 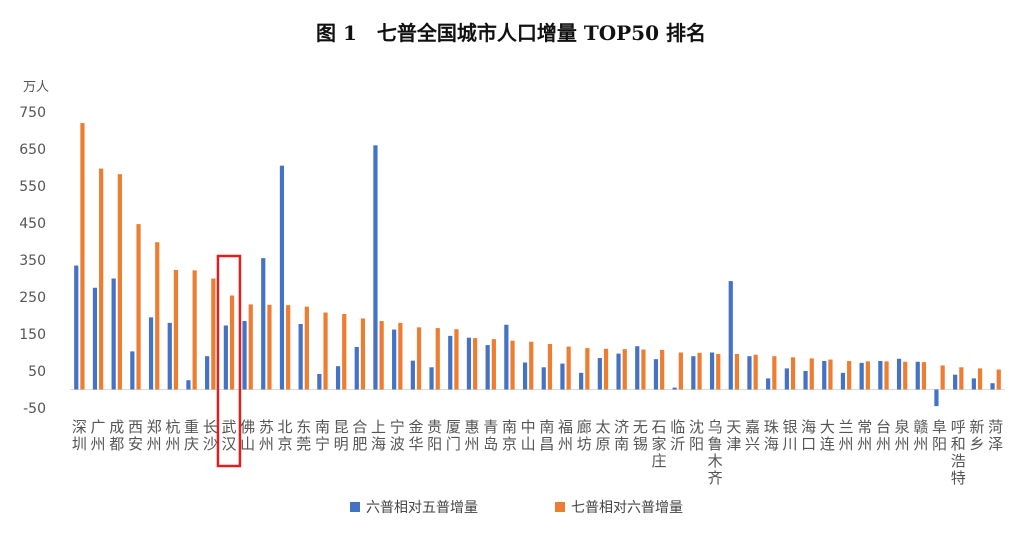 What do you see at coordinates (32, 187) in the screenshot?
I see `y-tick-label: 550` at bounding box center [32, 187].